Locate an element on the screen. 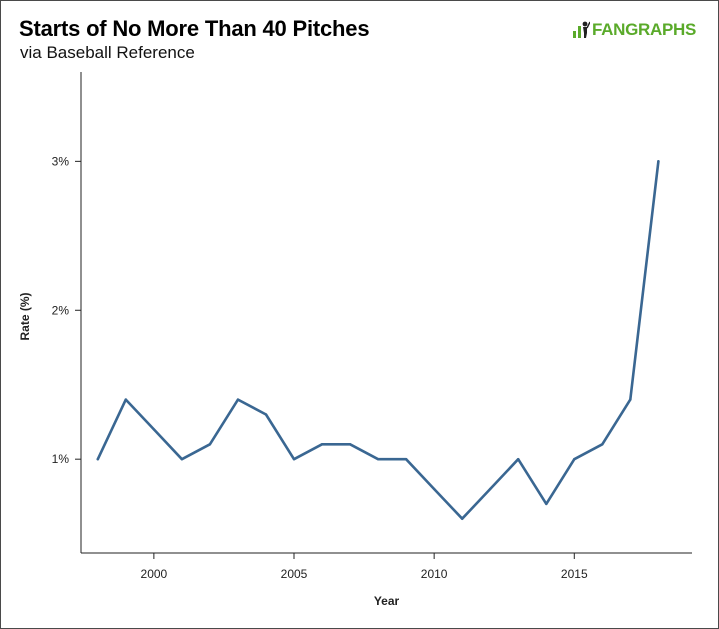  fangraphs-logo: FANGRAPHS is located at coordinates (634, 30).